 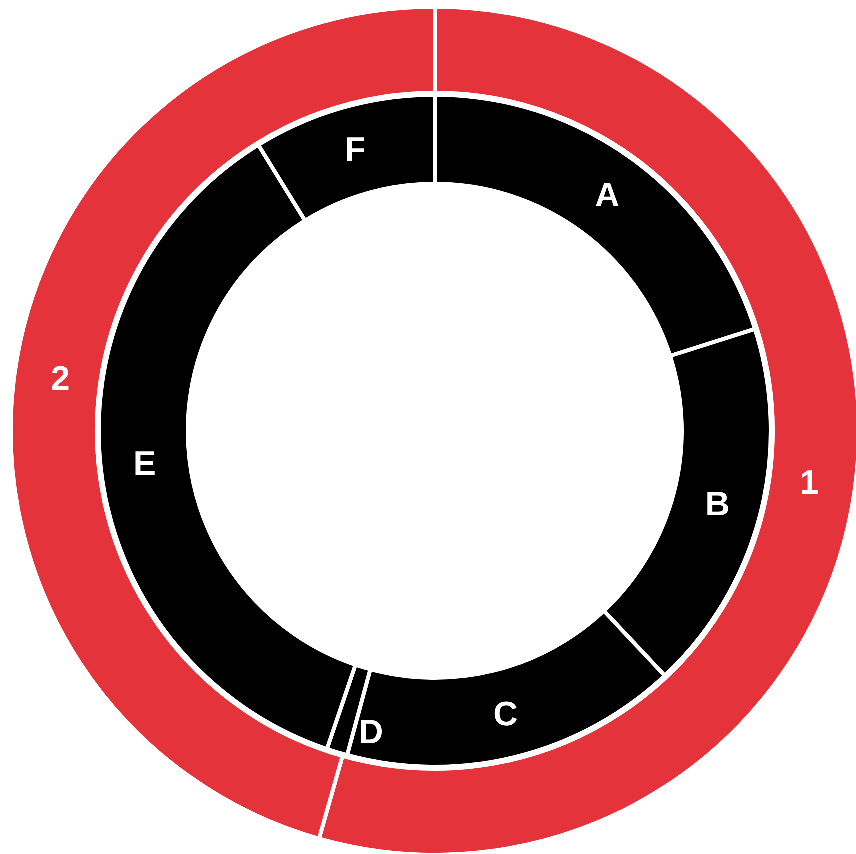 I want to click on slice-label: B, so click(x=717, y=505).